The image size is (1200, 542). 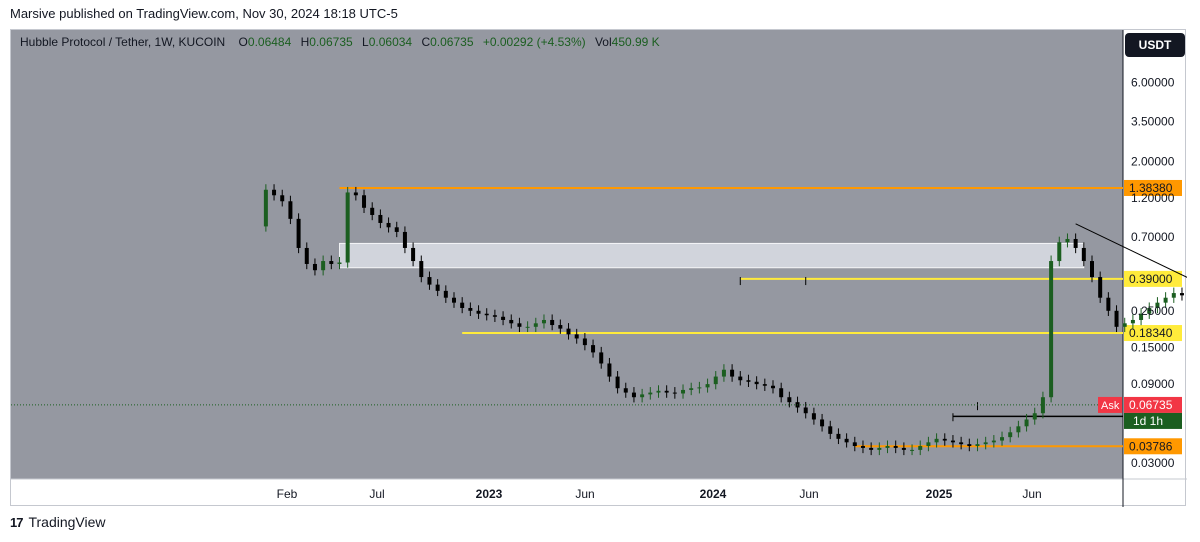 I want to click on y-tick-label: 6.00000, so click(x=1153, y=83).